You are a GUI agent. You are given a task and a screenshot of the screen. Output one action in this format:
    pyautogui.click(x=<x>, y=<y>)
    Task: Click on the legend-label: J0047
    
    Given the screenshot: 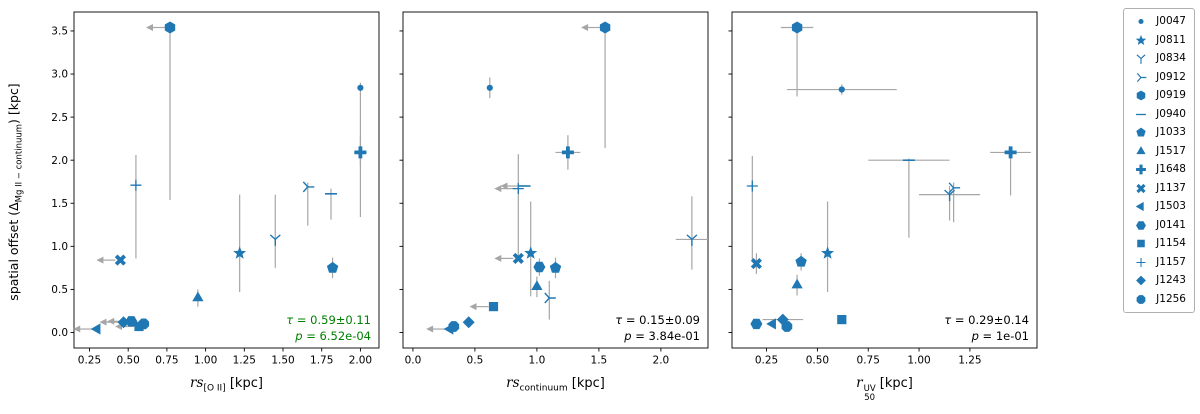 What is the action you would take?
    pyautogui.click(x=1171, y=21)
    